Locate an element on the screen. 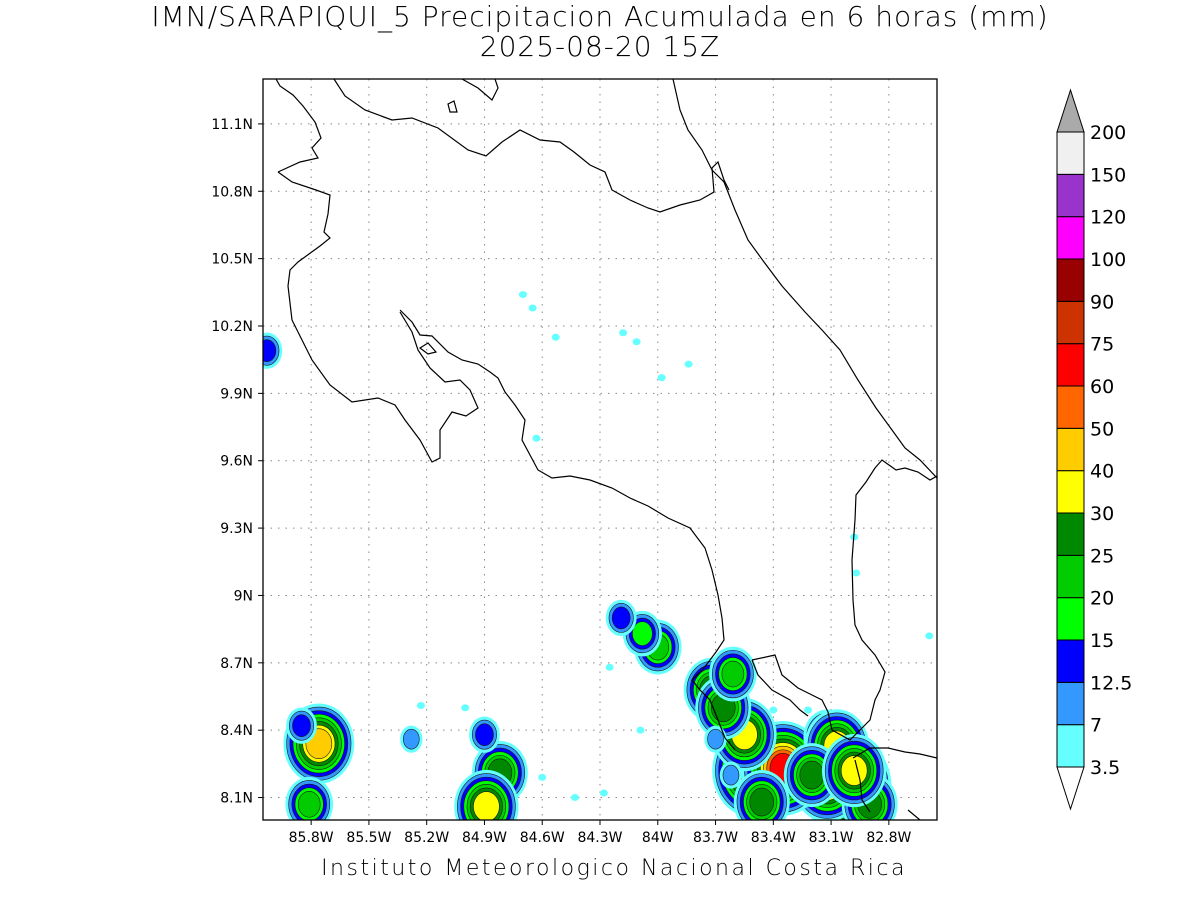  colorbar-label: 30 is located at coordinates (1102, 514).